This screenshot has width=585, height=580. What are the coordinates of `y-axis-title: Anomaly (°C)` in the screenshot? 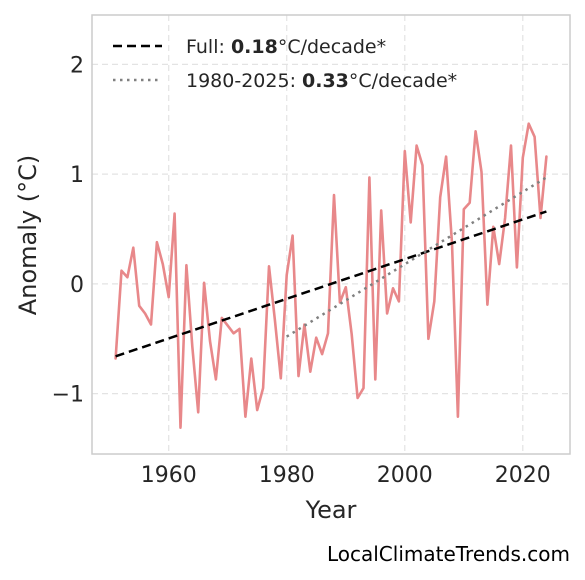 It's located at (28, 235).